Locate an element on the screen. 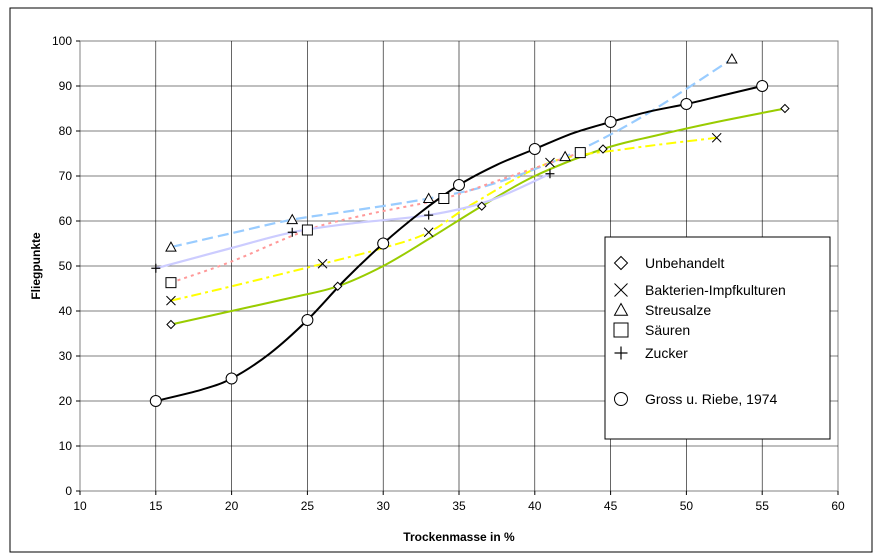 Image resolution: width=877 pixels, height=556 pixels. y-tick-label: 60 is located at coordinates (66, 221).